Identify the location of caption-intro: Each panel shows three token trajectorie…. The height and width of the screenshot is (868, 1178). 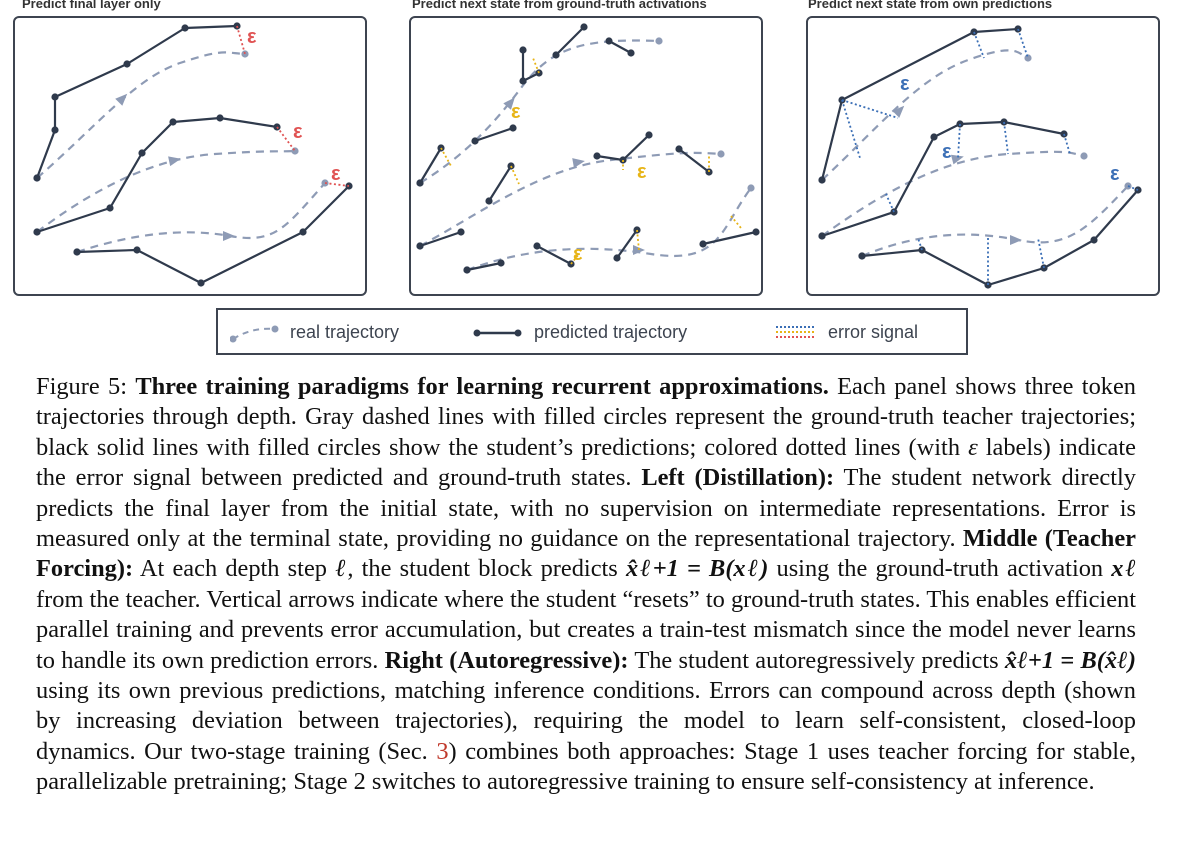
(586, 417).